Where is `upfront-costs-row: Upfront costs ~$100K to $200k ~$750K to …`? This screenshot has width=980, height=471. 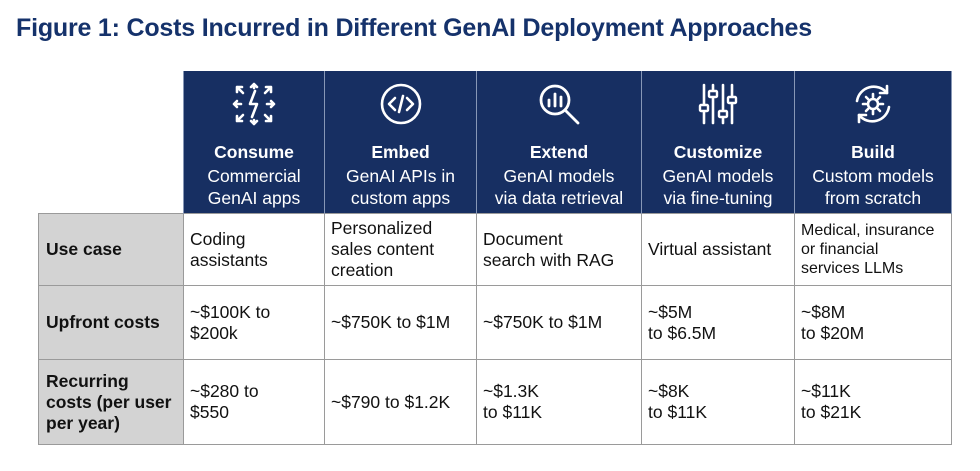
upfront-costs-row: Upfront costs ~$100K to $200k ~$750K to … is located at coordinates (495, 322).